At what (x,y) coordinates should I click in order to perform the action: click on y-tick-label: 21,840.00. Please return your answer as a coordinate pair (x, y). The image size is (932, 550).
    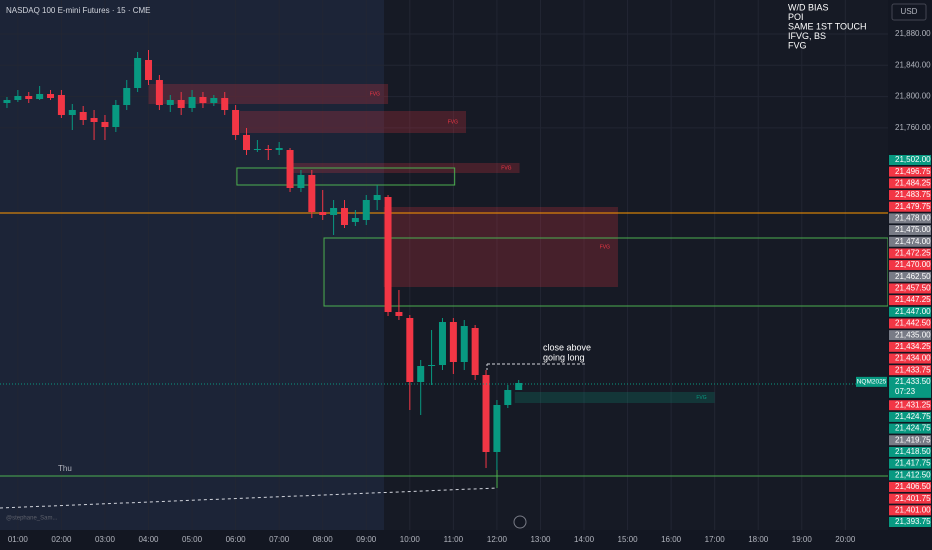
    Looking at the image, I should click on (913, 64).